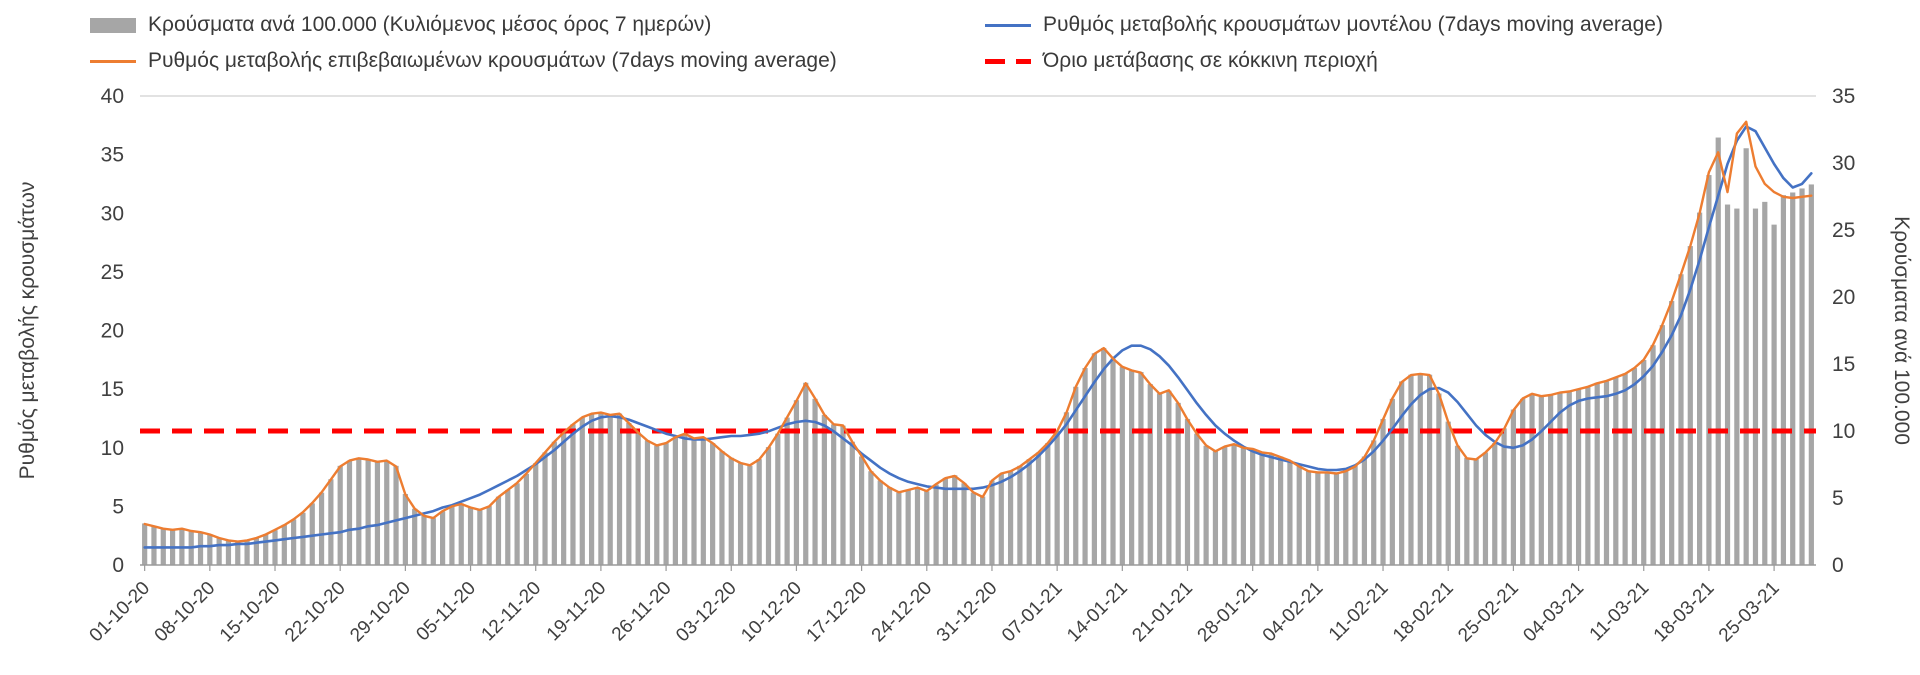 Image resolution: width=1920 pixels, height=675 pixels. I want to click on x-tick-label: 25-02-21, so click(1488, 612).